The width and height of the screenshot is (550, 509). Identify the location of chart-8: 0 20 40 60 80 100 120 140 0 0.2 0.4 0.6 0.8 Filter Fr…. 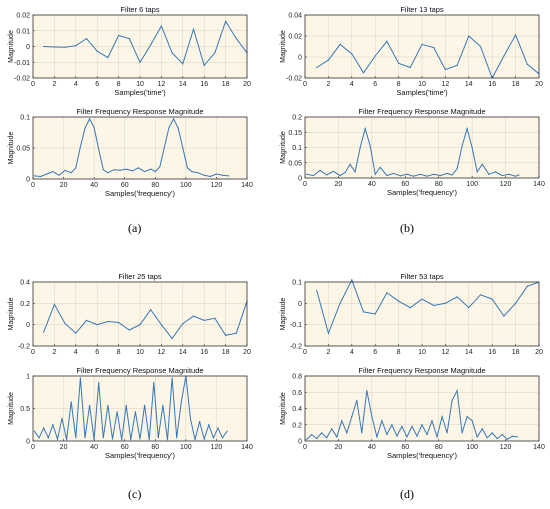
(412, 413).